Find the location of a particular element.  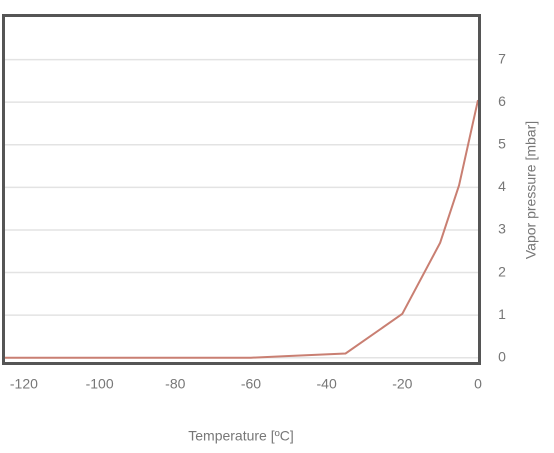

x-tick-label: -20 is located at coordinates (402, 384).